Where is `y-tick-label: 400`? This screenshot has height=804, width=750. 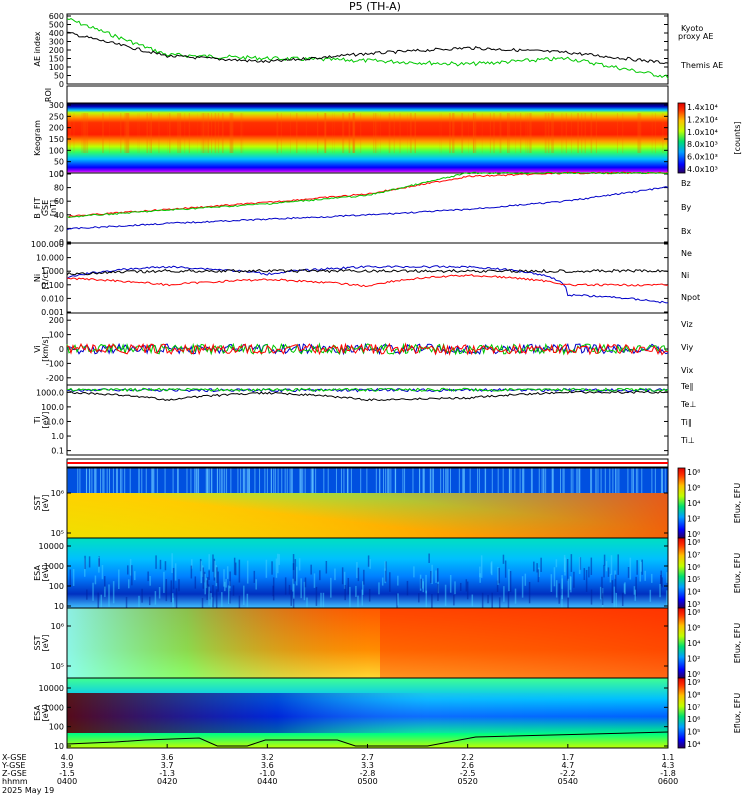
y-tick-label: 400 is located at coordinates (56, 33).